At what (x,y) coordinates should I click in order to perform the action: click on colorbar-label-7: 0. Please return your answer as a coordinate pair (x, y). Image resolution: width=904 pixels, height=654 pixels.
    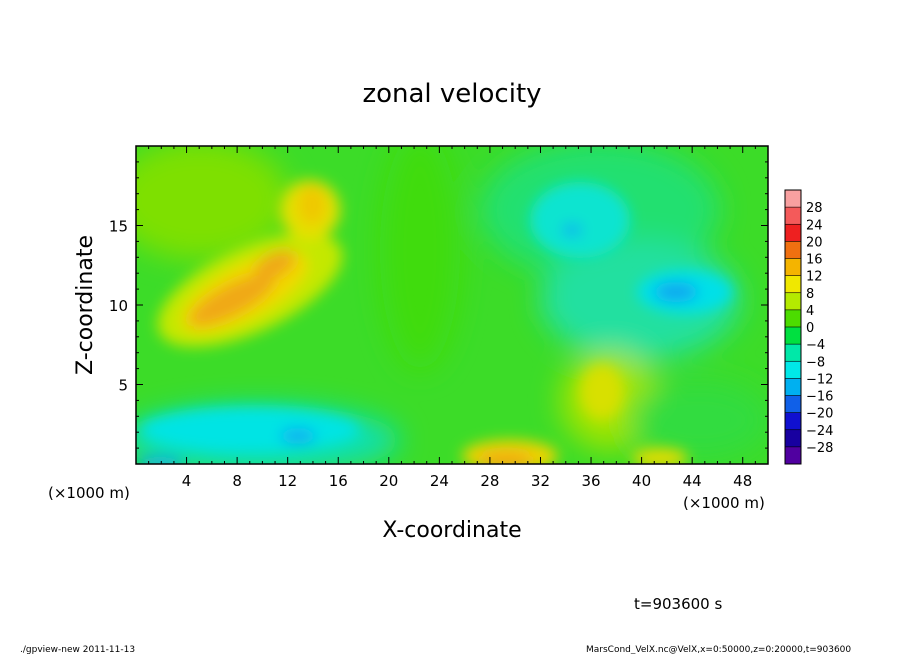
    Looking at the image, I should click on (810, 328).